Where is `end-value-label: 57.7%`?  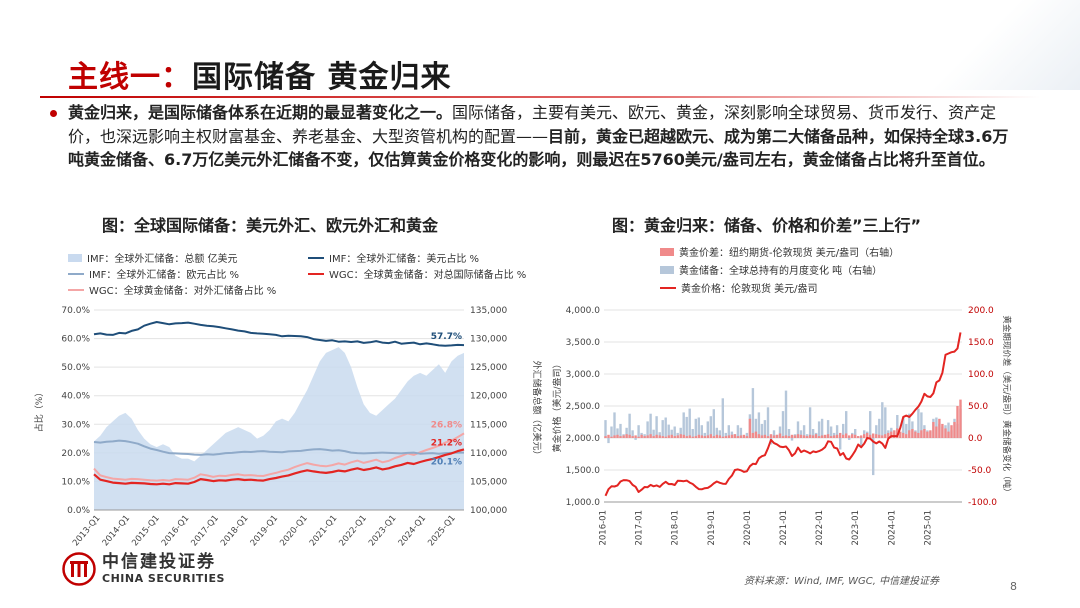 end-value-label: 57.7% is located at coordinates (446, 337).